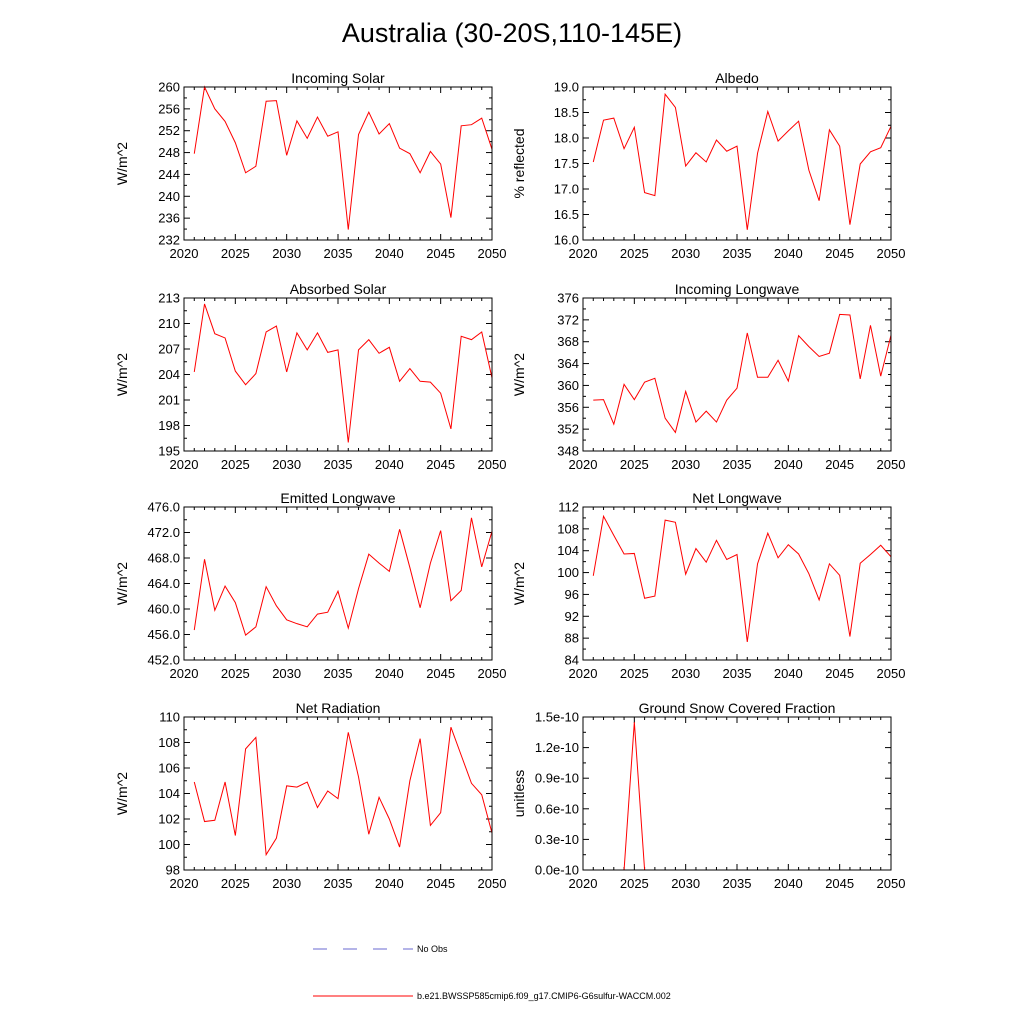  I want to click on y-tick-label: 232, so click(169, 240).